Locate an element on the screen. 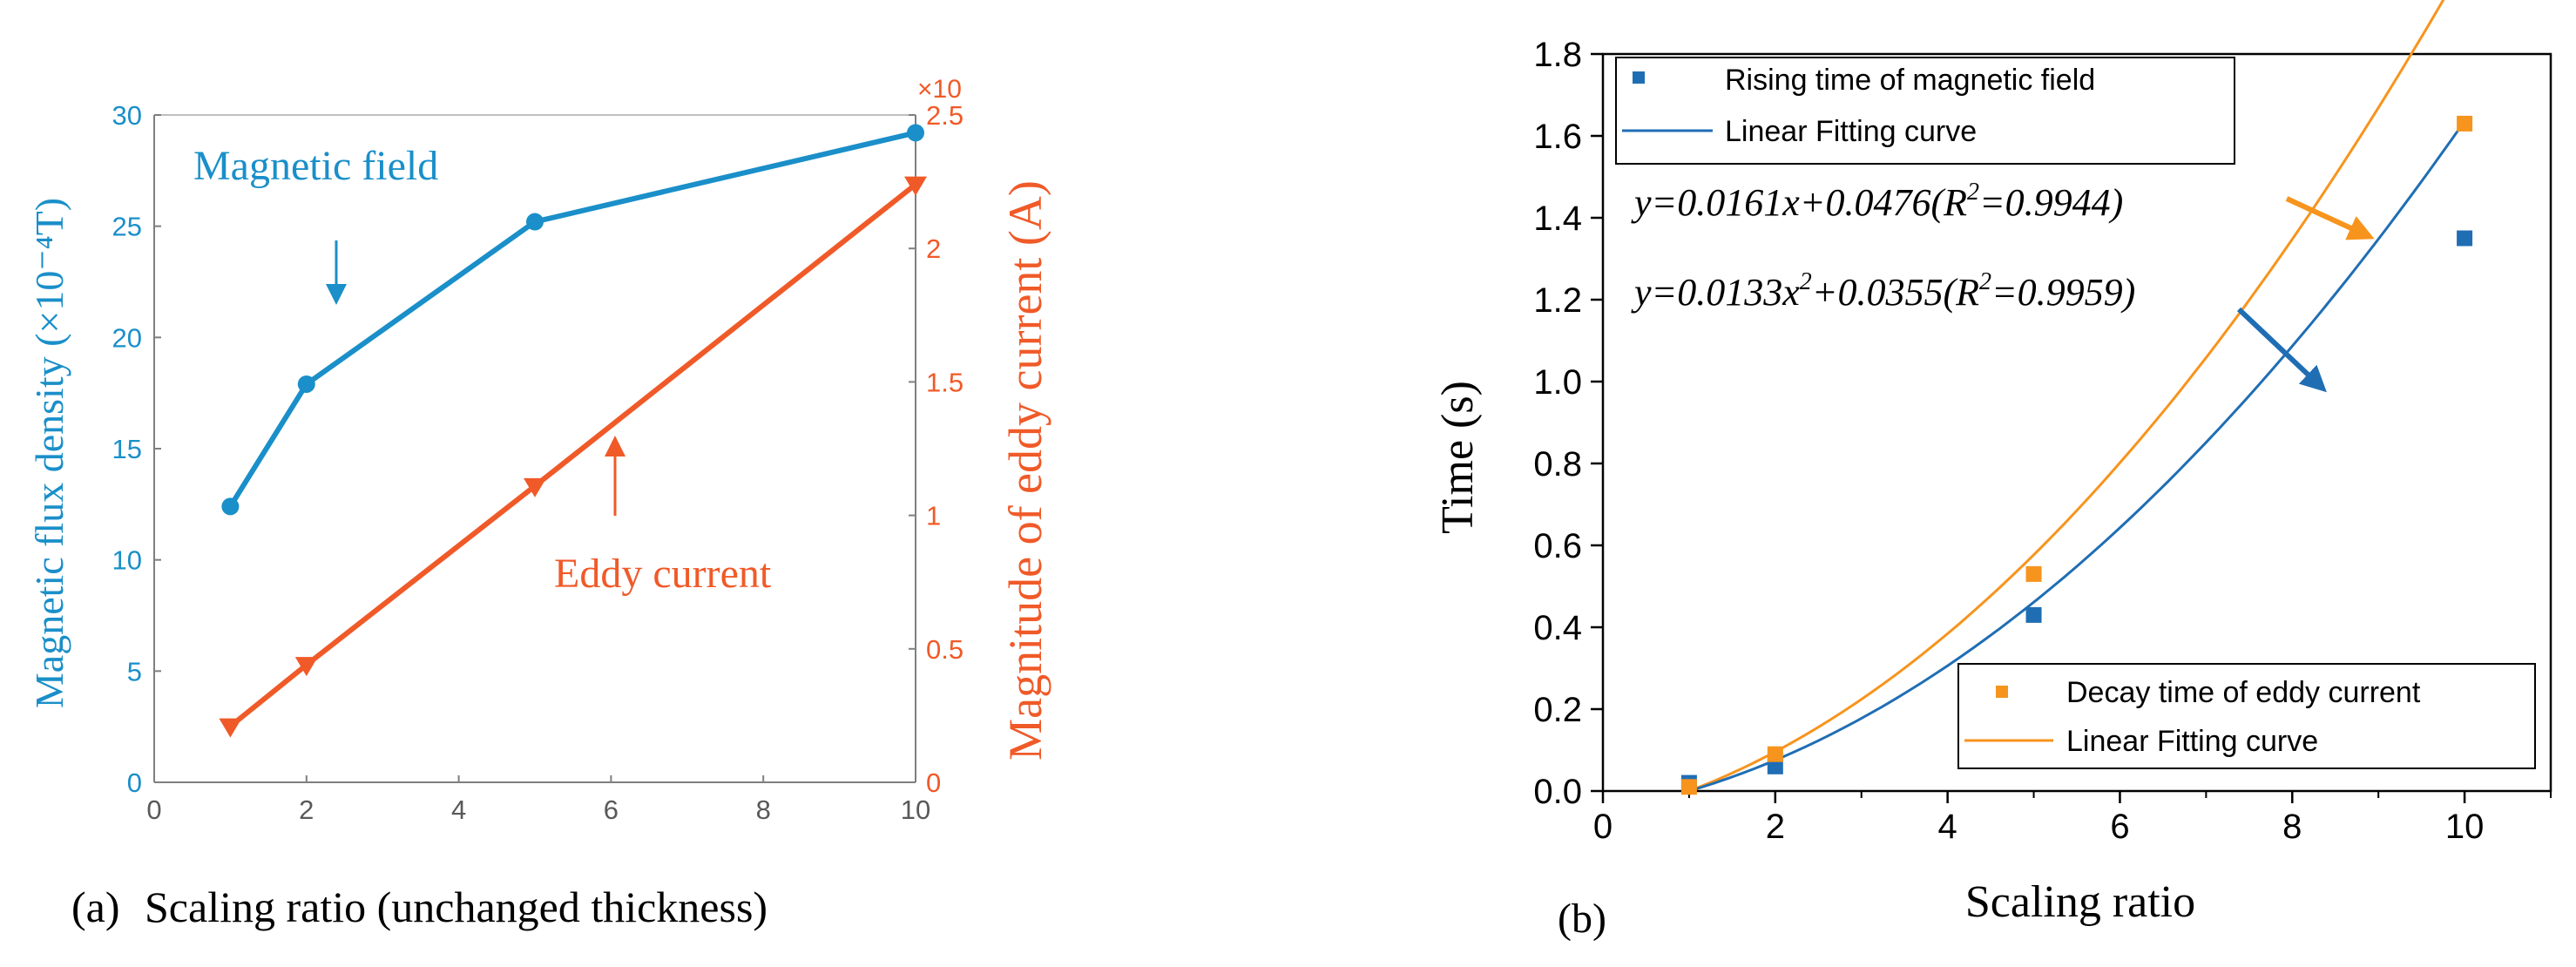  chart-b-y-tick-label: 0.0 is located at coordinates (1557, 792).